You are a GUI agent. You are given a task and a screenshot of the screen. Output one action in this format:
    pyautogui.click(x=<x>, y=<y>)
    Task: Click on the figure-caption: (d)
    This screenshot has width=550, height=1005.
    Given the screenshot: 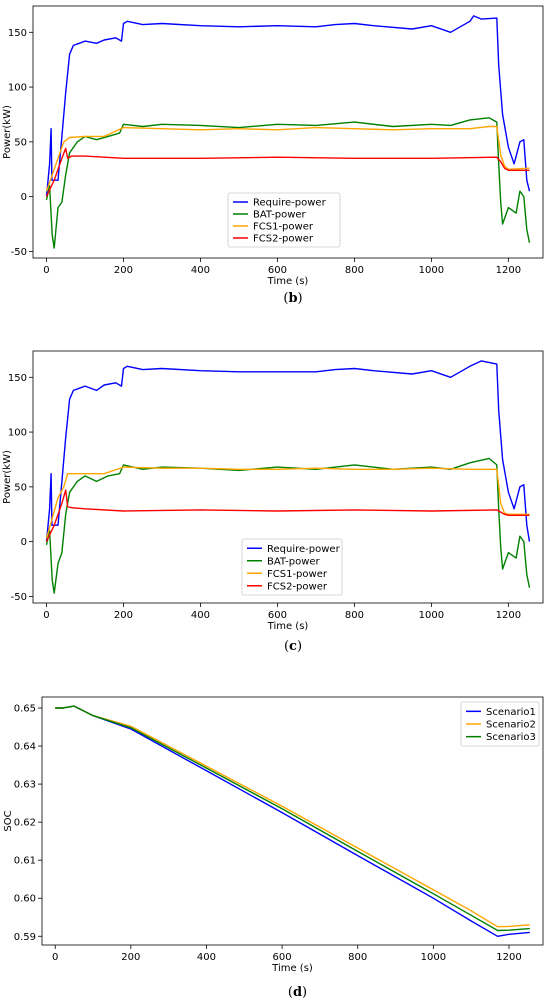 What is the action you would take?
    pyautogui.click(x=297, y=992)
    